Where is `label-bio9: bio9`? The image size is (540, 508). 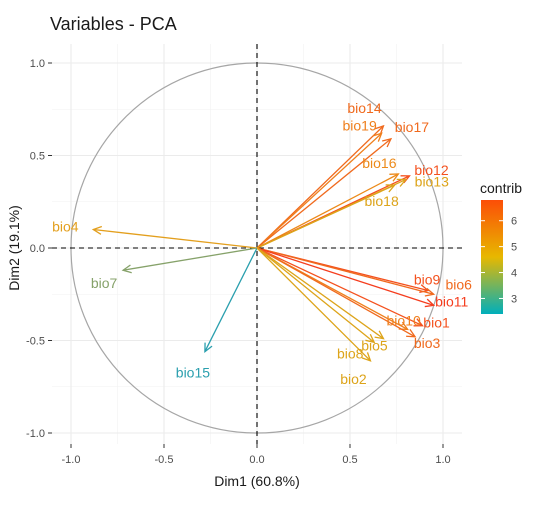 label-bio9: bio9 is located at coordinates (427, 280).